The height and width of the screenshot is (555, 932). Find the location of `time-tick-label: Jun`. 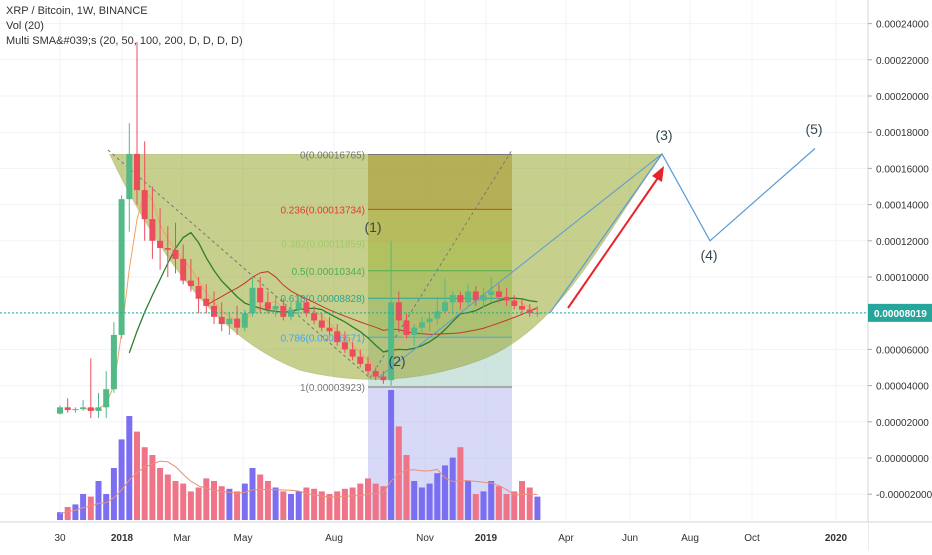

time-tick-label: Jun is located at coordinates (630, 538).